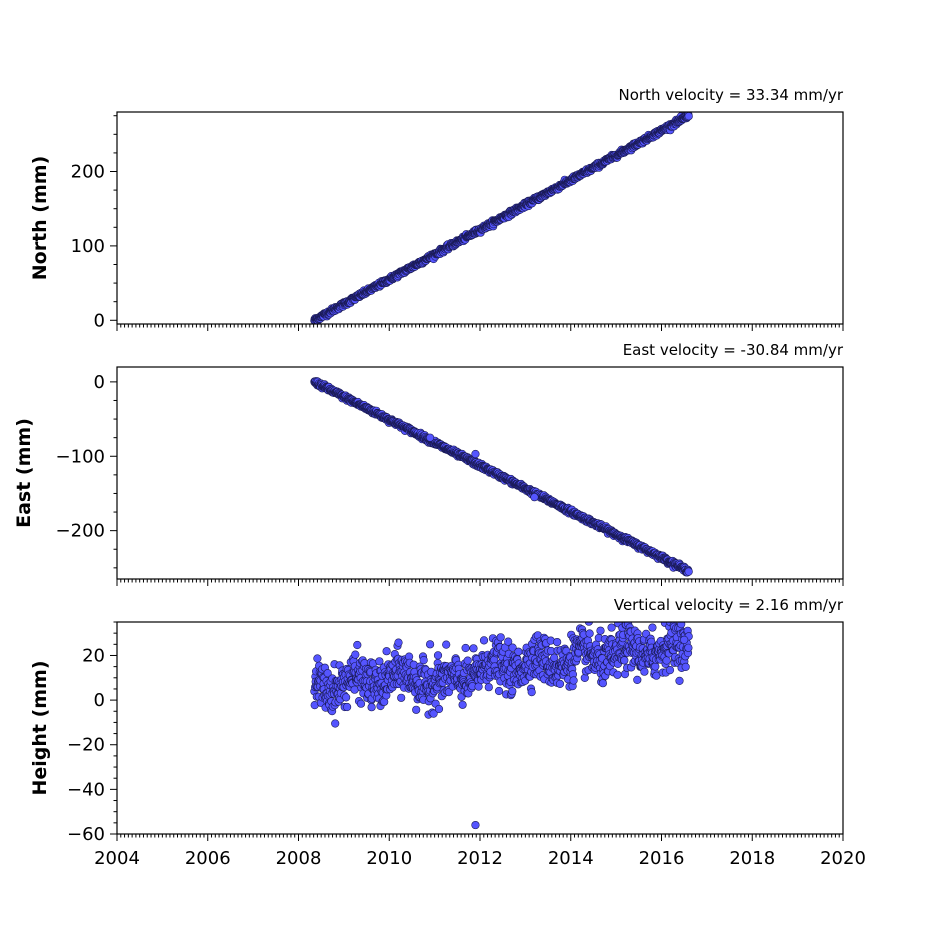  What do you see at coordinates (662, 858) in the screenshot?
I see `x-tick-label: 2016` at bounding box center [662, 858].